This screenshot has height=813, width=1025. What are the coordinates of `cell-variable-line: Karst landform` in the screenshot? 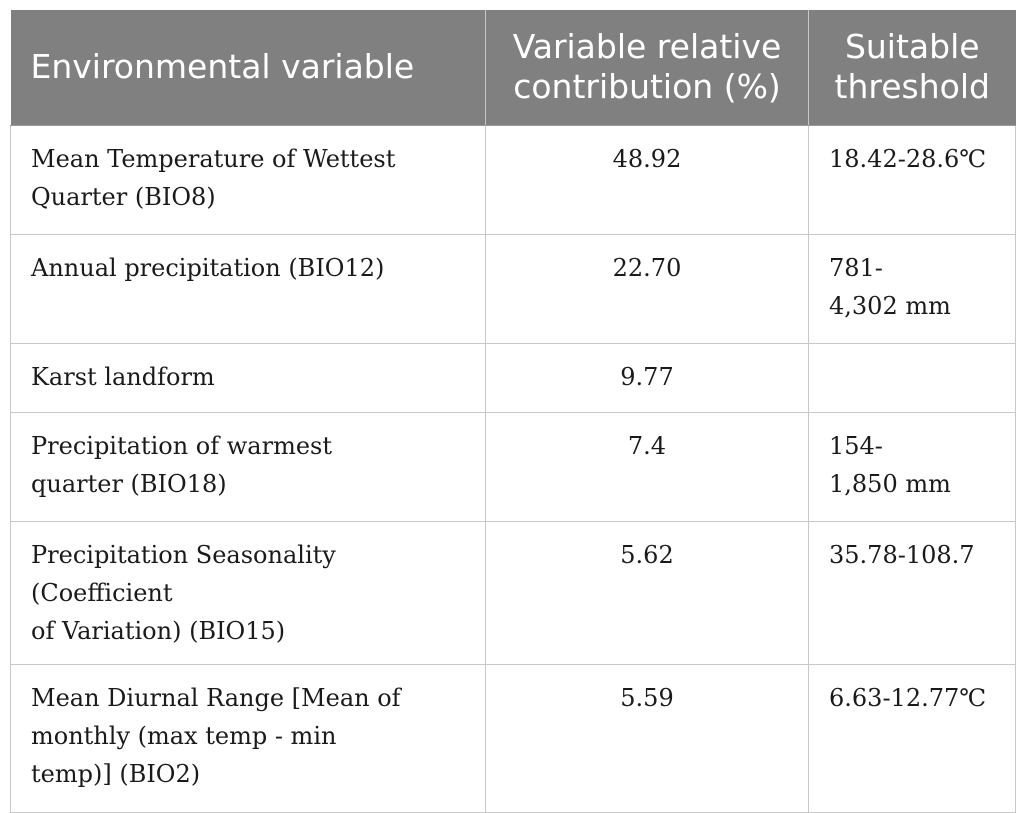 It's located at (123, 376).